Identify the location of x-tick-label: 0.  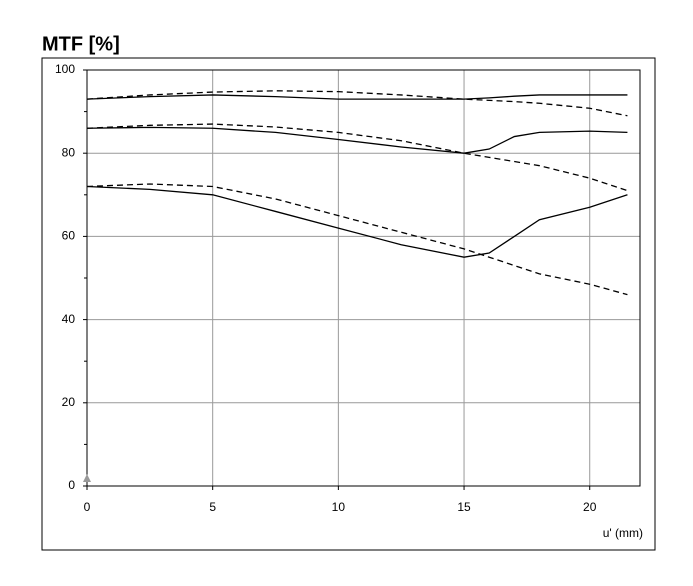
(87, 507).